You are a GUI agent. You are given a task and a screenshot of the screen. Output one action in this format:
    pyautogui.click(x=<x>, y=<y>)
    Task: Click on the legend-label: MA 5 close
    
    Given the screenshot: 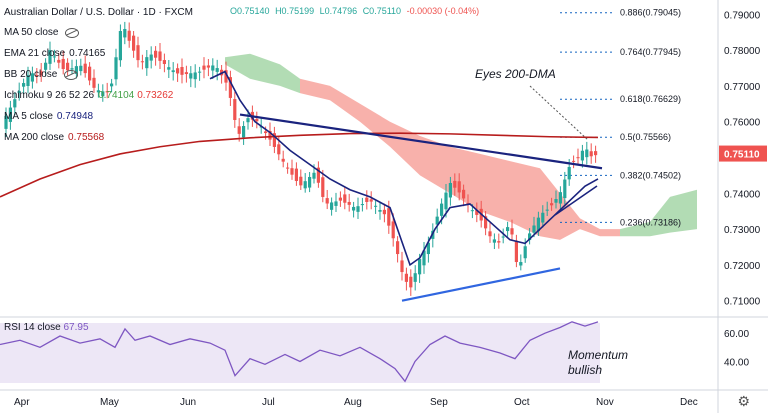 What is the action you would take?
    pyautogui.click(x=28, y=116)
    